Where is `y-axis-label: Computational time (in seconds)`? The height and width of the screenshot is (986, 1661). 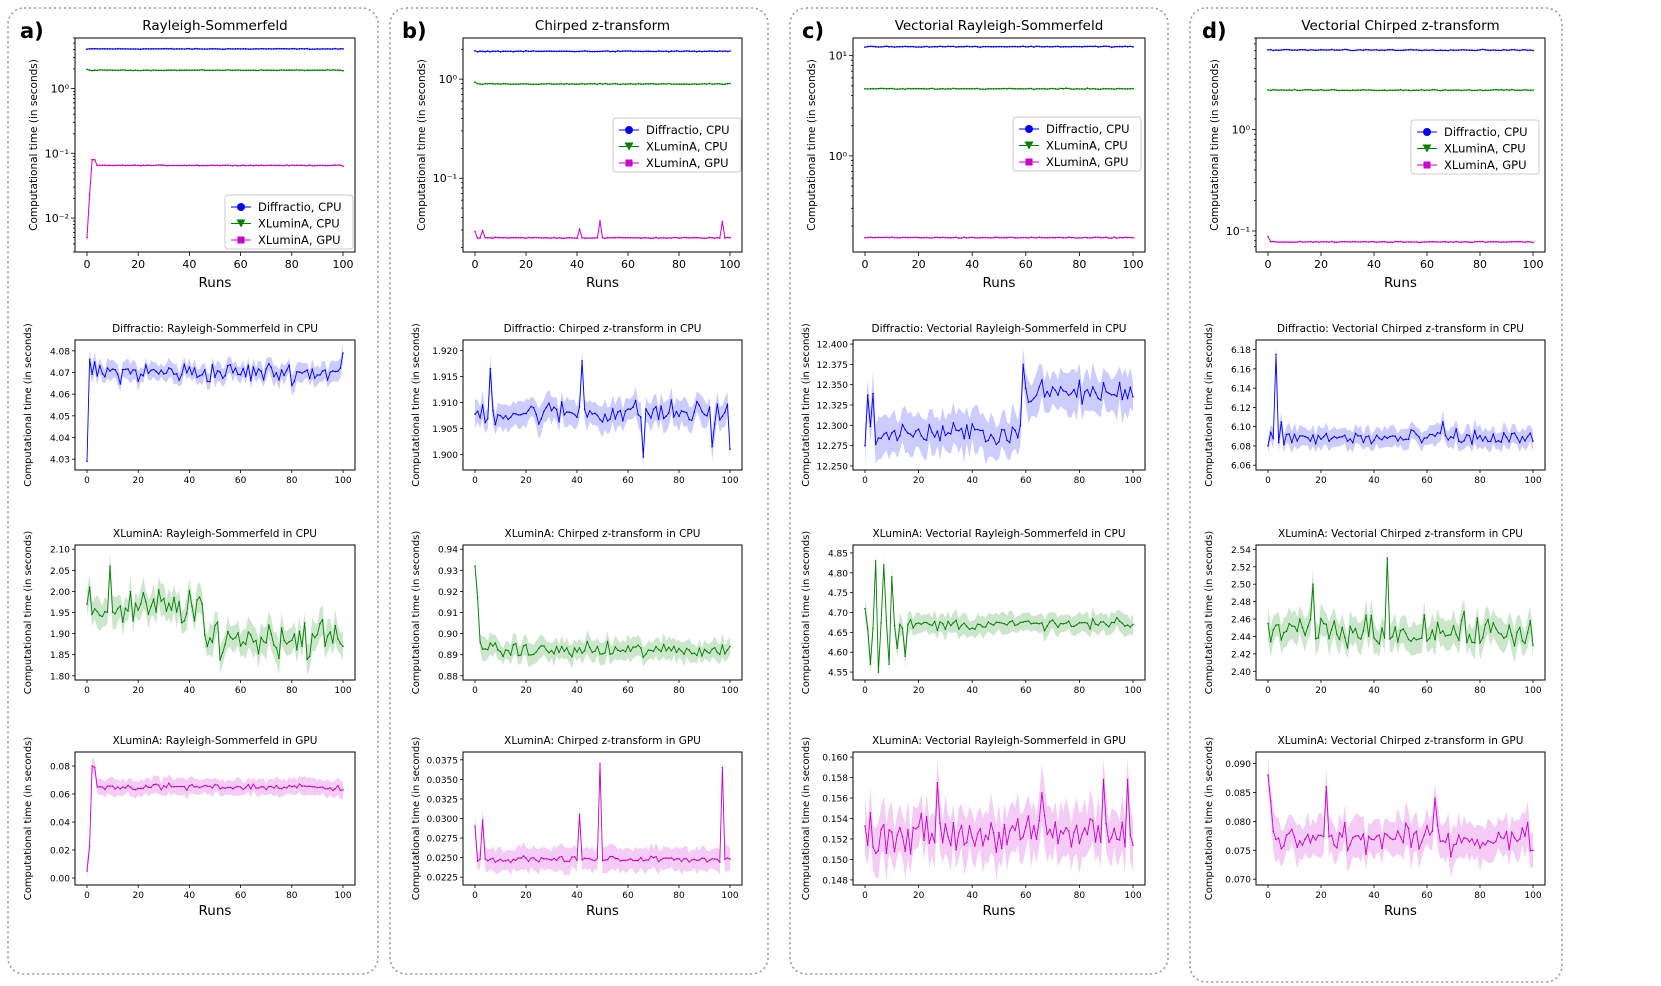 y-axis-label: Computational time (in seconds) is located at coordinates (806, 405).